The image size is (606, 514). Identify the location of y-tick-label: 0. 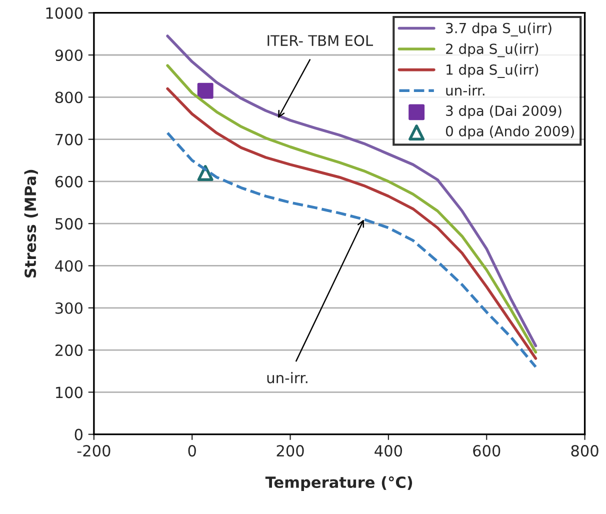
(78, 434).